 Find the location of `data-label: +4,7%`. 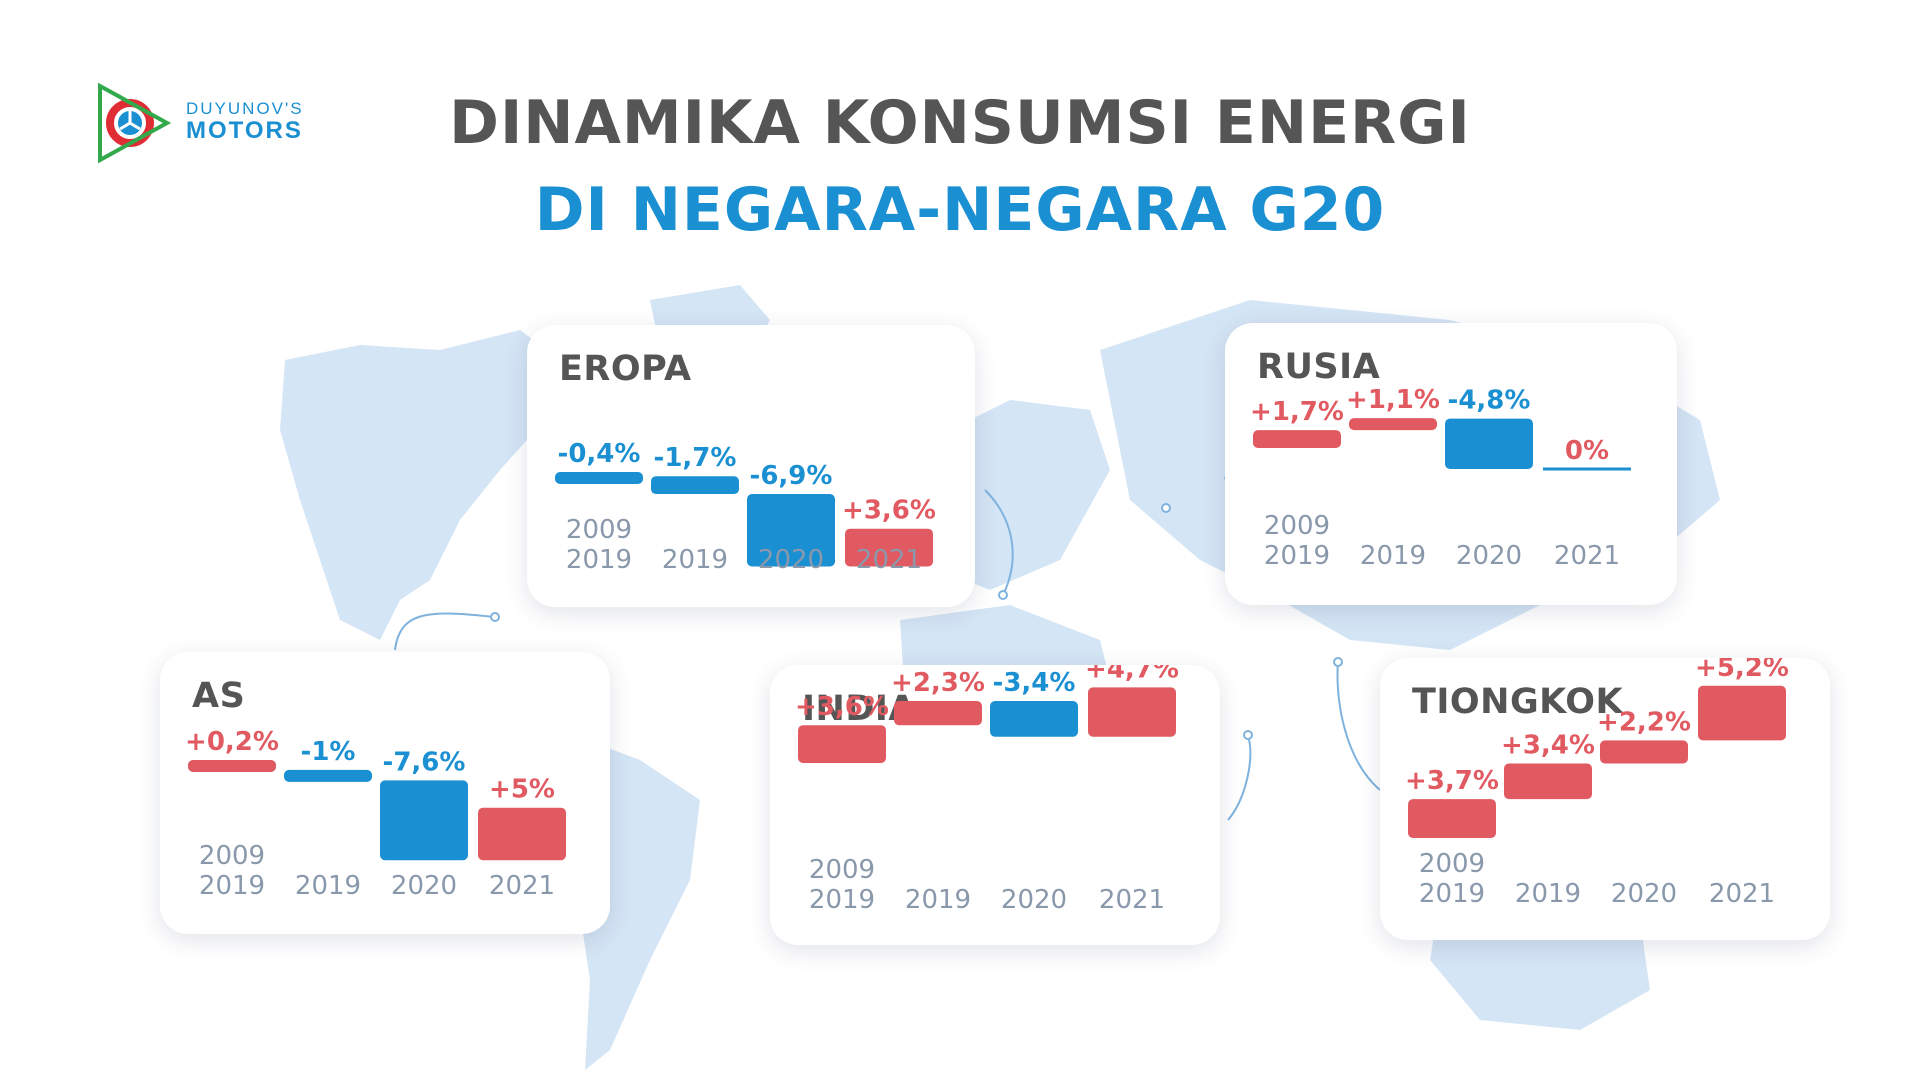

data-label: +4,7% is located at coordinates (1132, 674).